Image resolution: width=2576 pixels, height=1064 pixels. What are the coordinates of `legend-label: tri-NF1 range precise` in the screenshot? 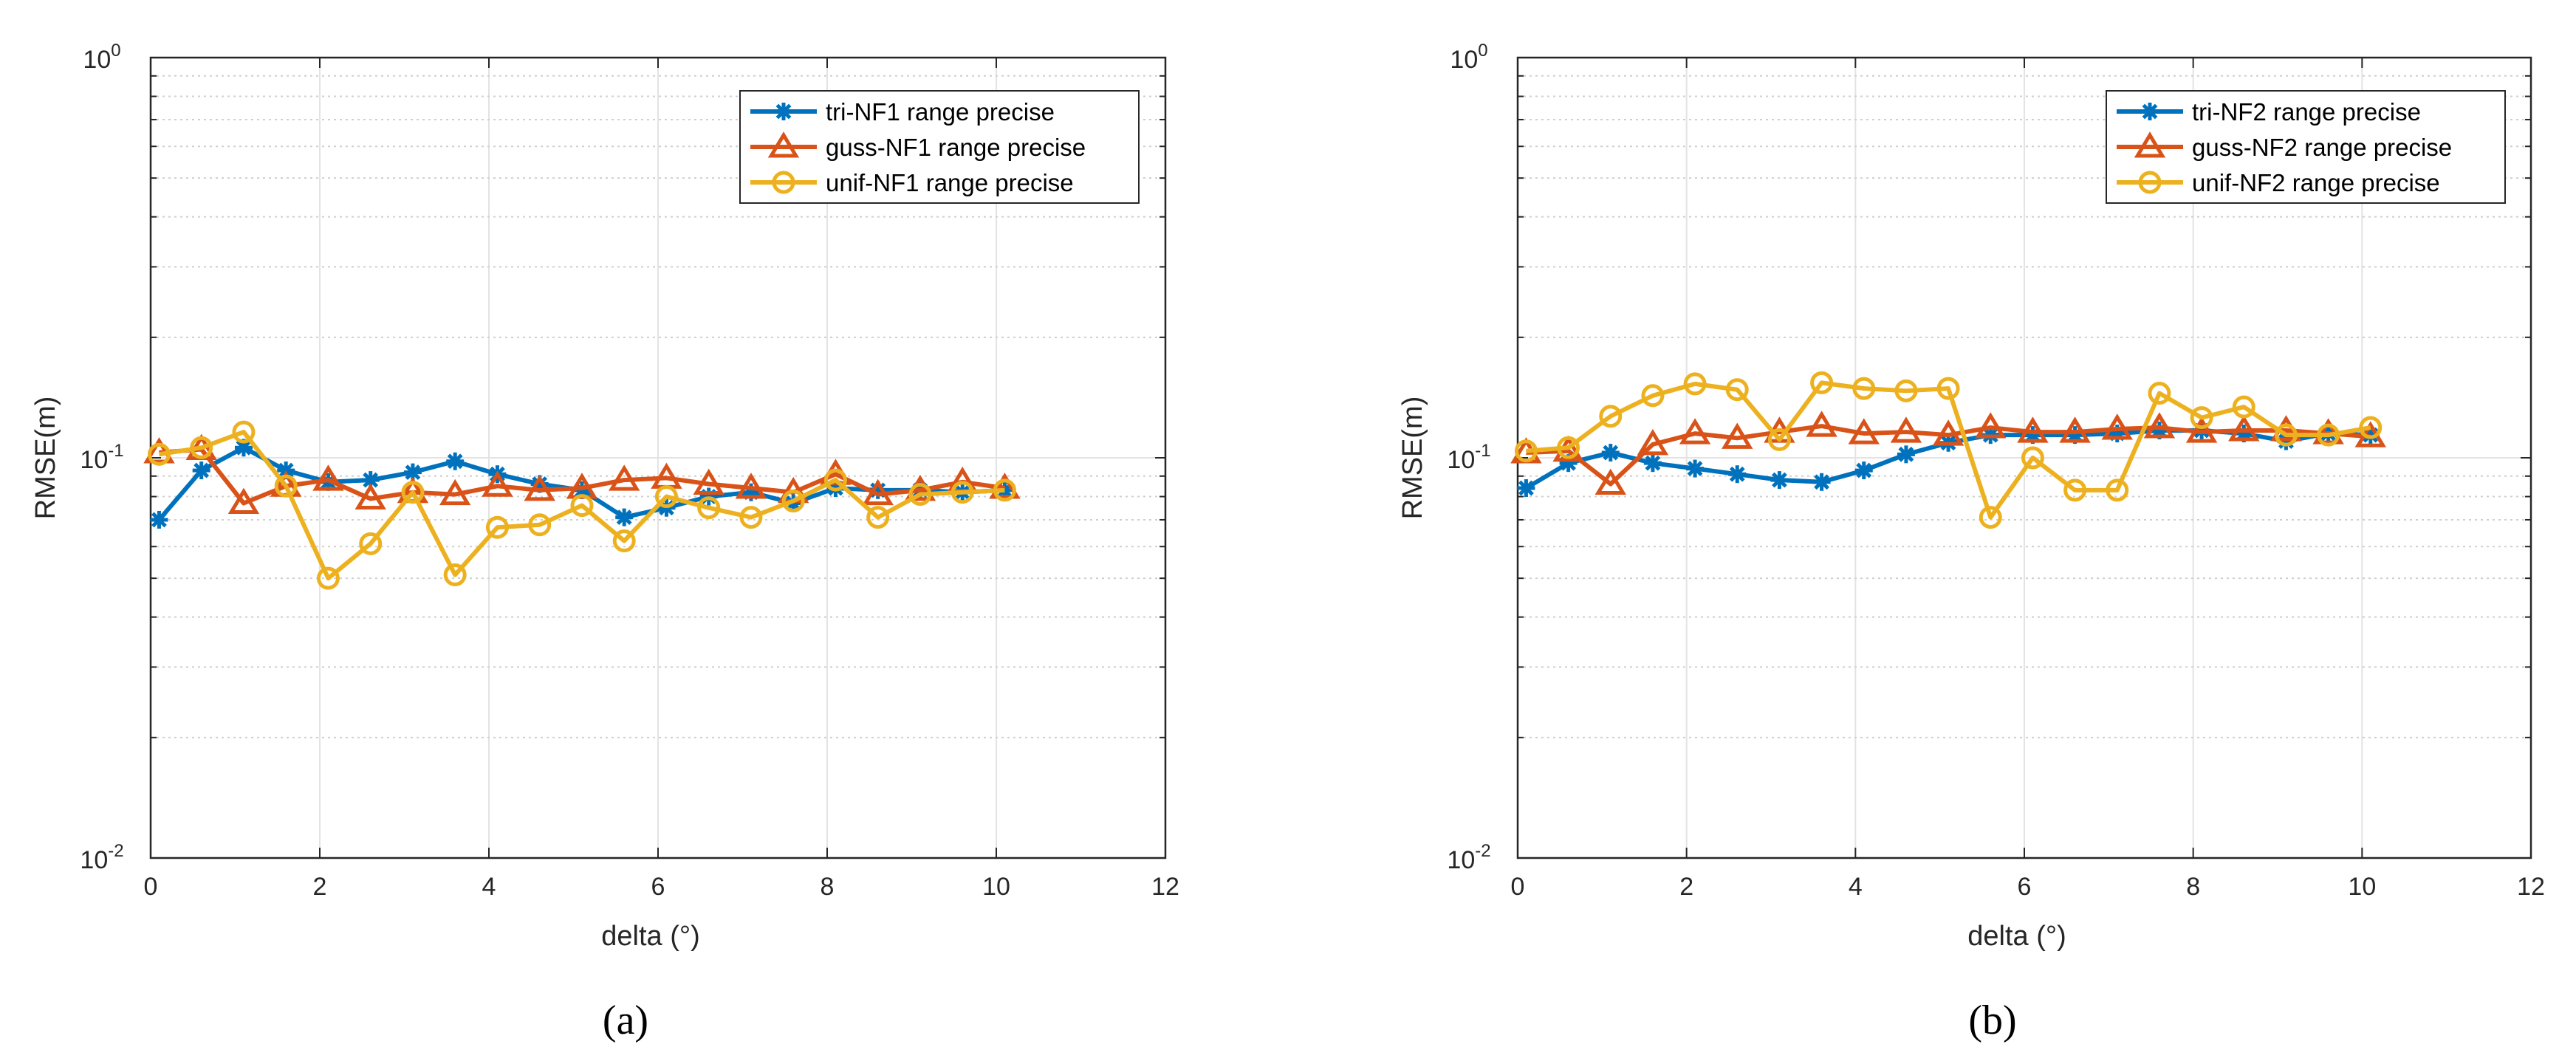 It's located at (940, 112).